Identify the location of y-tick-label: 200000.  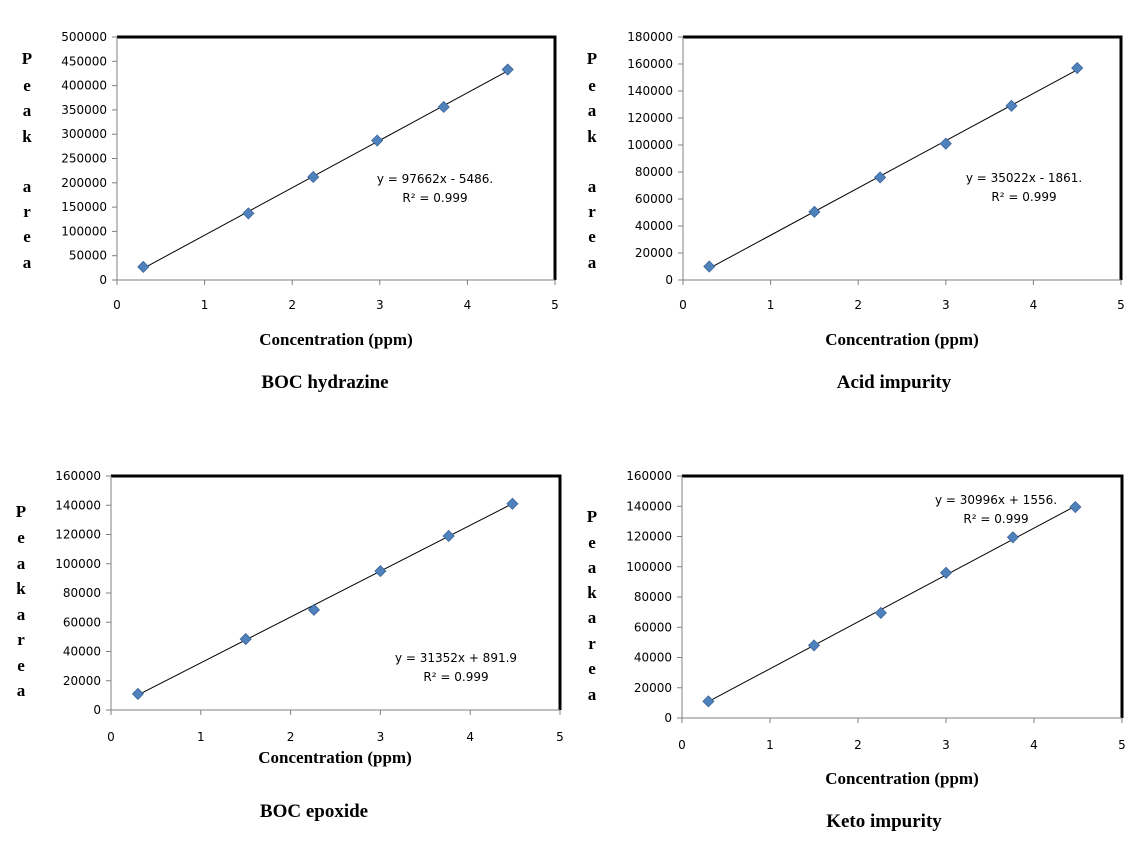
(84, 183).